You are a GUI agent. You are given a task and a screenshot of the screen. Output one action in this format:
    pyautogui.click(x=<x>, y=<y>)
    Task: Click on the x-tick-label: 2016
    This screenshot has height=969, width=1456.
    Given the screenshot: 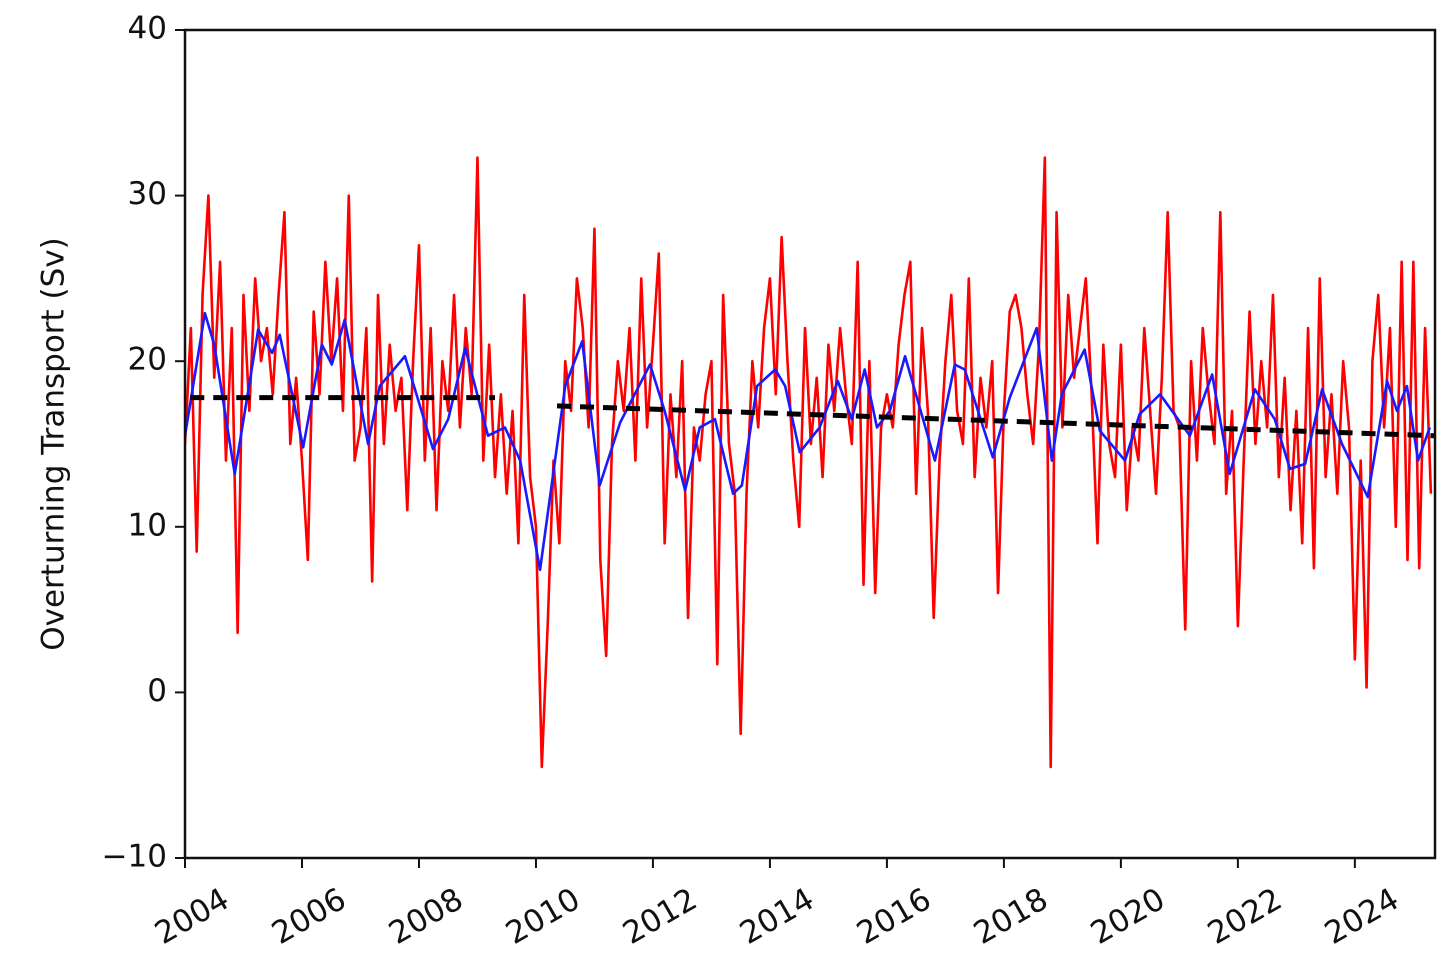 What is the action you would take?
    pyautogui.click(x=894, y=916)
    